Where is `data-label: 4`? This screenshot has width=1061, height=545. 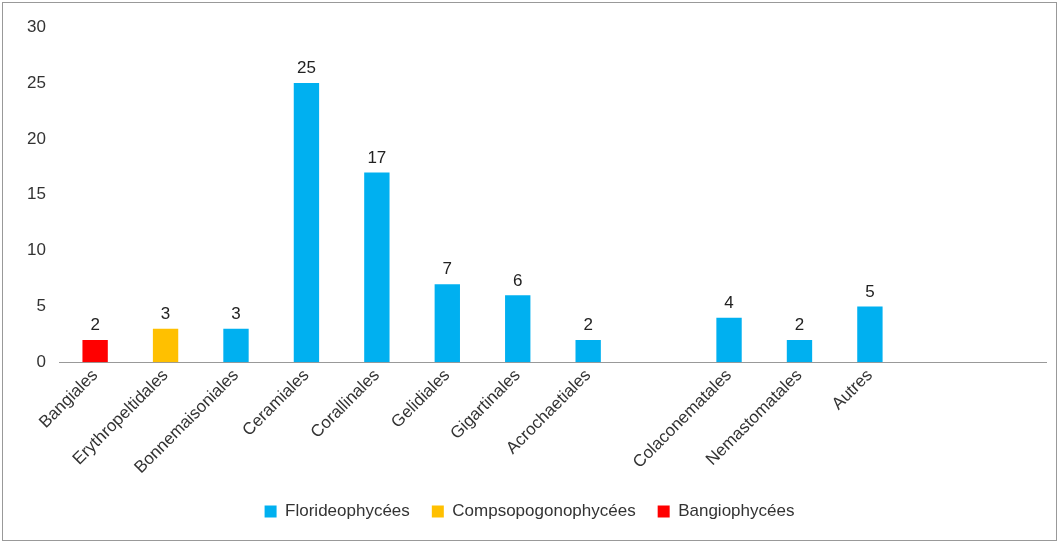 data-label: 4 is located at coordinates (729, 302).